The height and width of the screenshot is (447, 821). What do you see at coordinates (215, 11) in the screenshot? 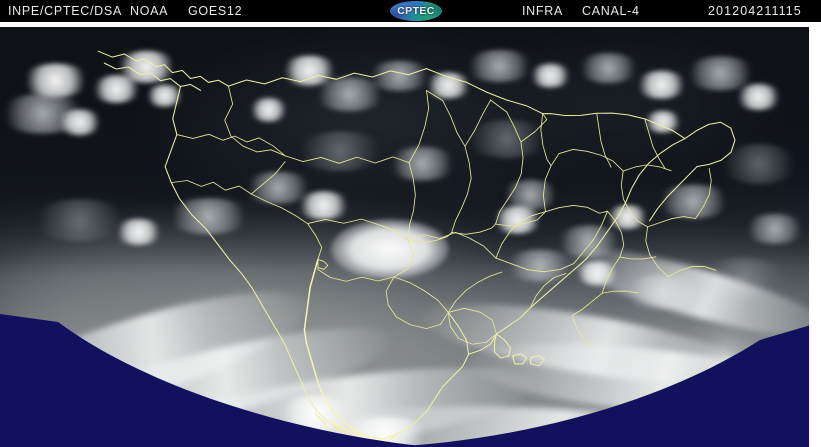
I see `satellite-label: GOES12` at bounding box center [215, 11].